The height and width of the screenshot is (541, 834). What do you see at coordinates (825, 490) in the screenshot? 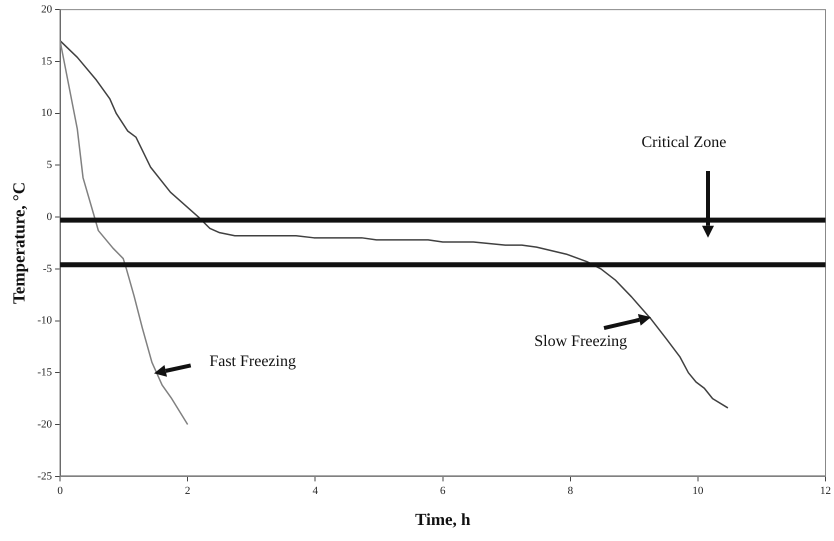
I see `x-tick-label: 12` at bounding box center [825, 490].